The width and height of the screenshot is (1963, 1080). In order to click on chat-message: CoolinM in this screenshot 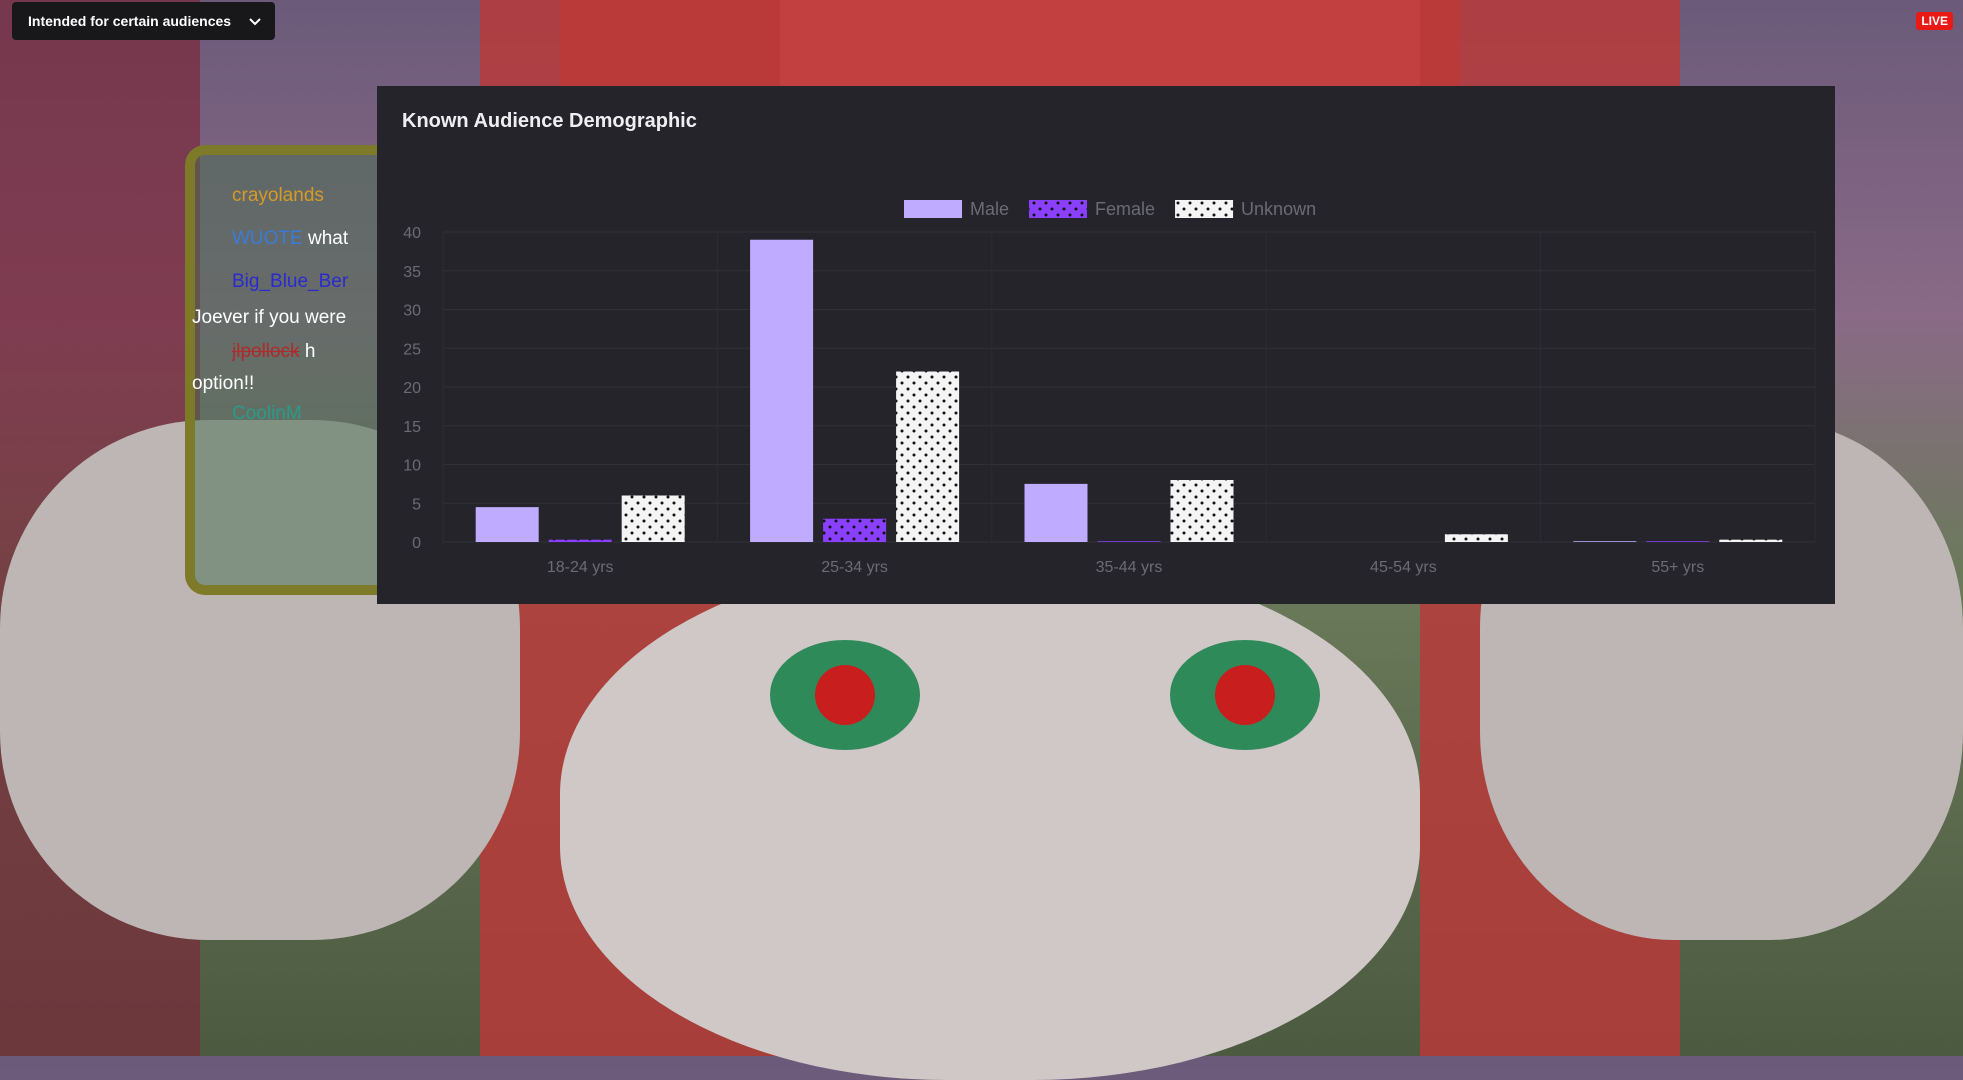, I will do `click(267, 414)`.